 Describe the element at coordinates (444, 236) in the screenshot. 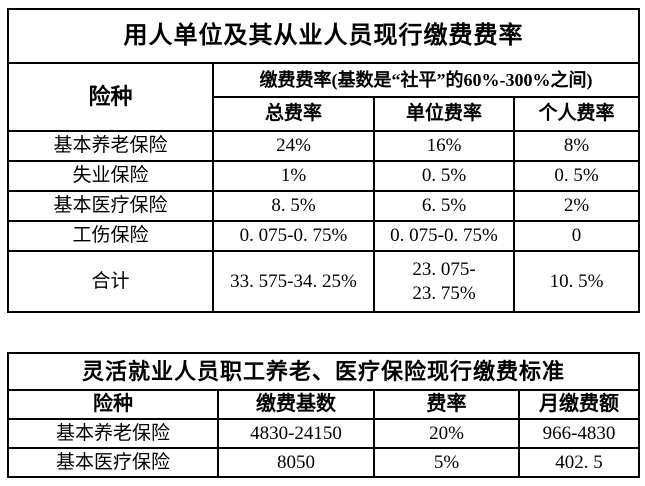

I see `employer-rate-cell: 0. 075-0. 75%` at that location.